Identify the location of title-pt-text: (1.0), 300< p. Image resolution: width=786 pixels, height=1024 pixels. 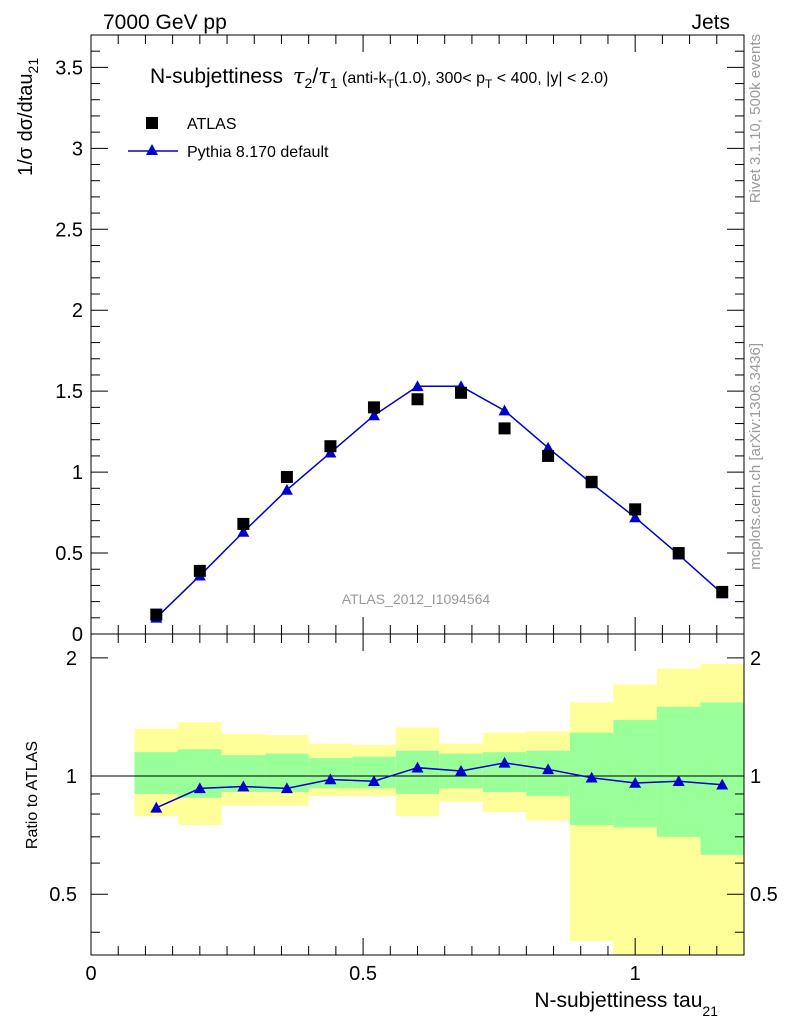
(439, 78).